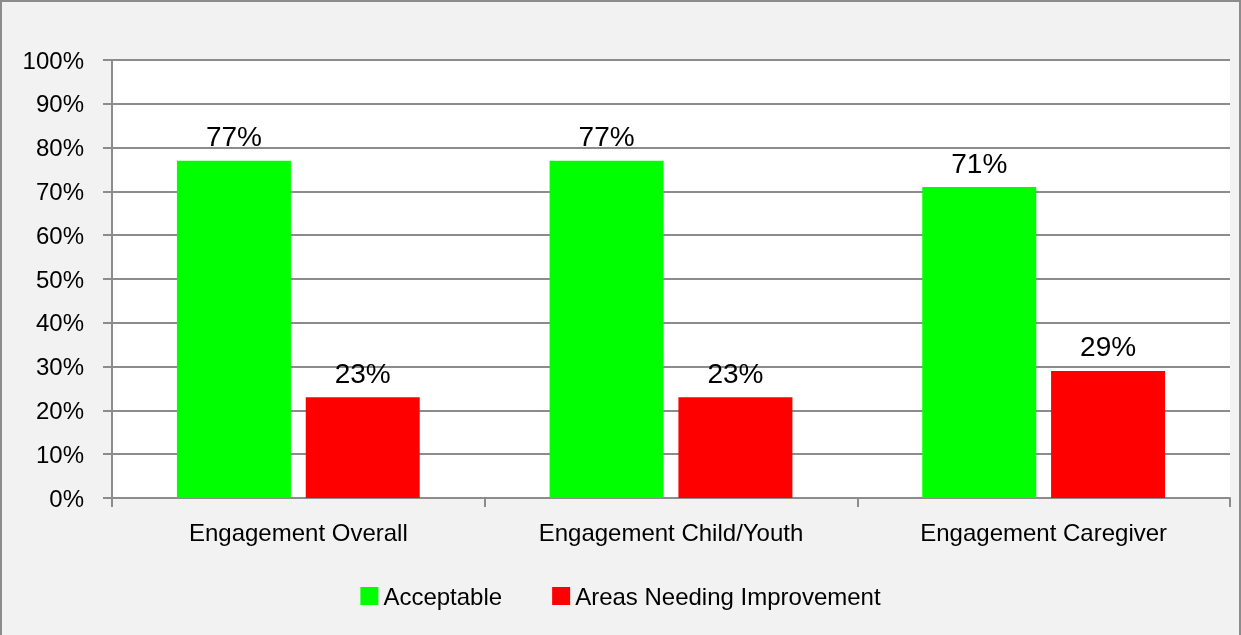  I want to click on x-tick-label: Engagement Overall, so click(298, 532).